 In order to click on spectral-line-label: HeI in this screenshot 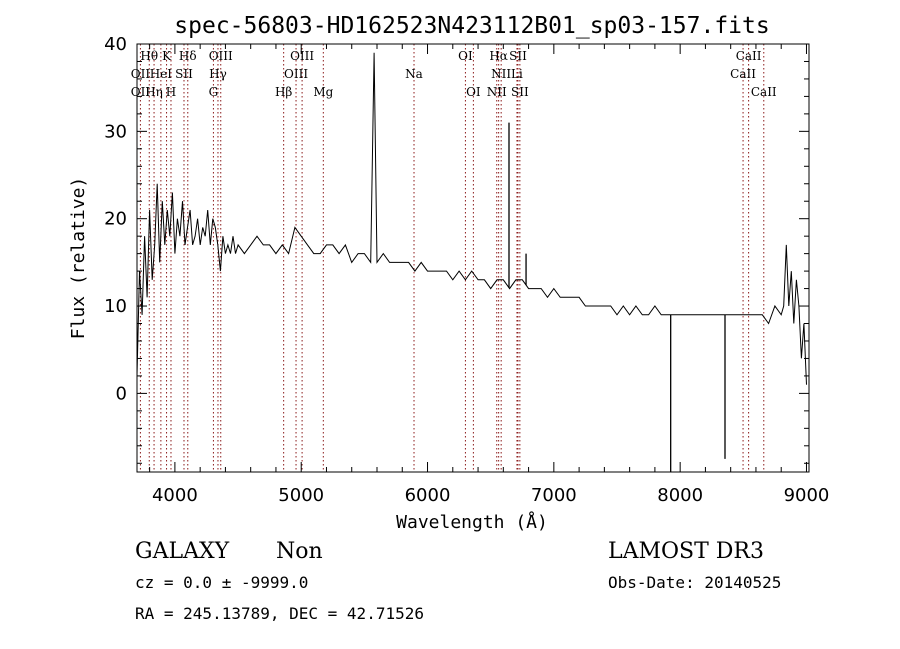, I will do `click(161, 74)`.